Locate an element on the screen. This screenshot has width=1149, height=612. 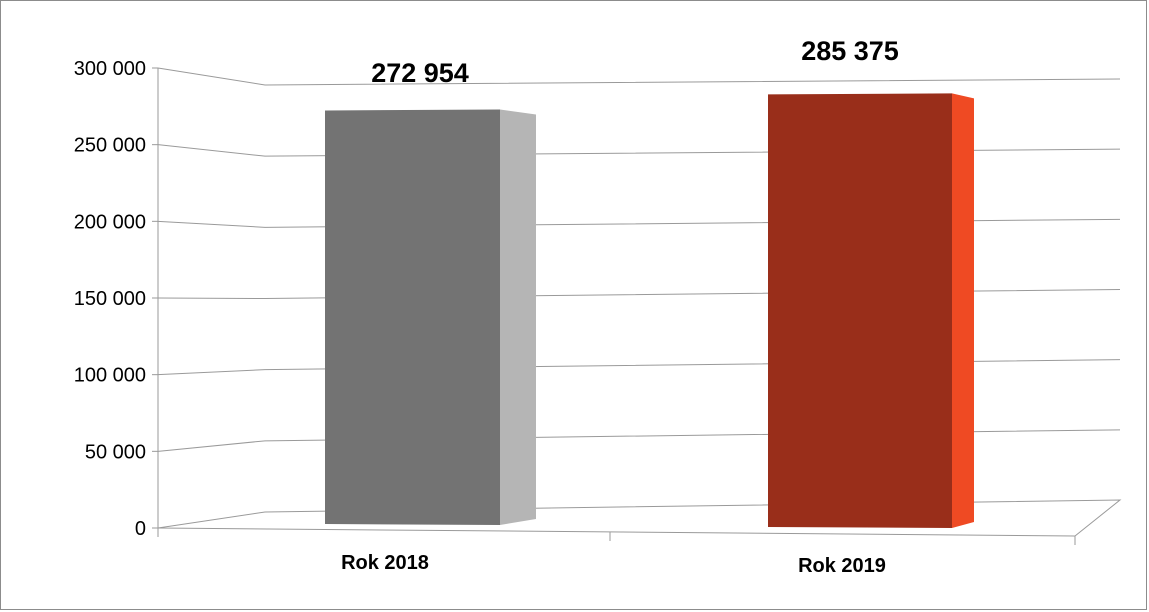
data-label: 272 954 is located at coordinates (420, 73).